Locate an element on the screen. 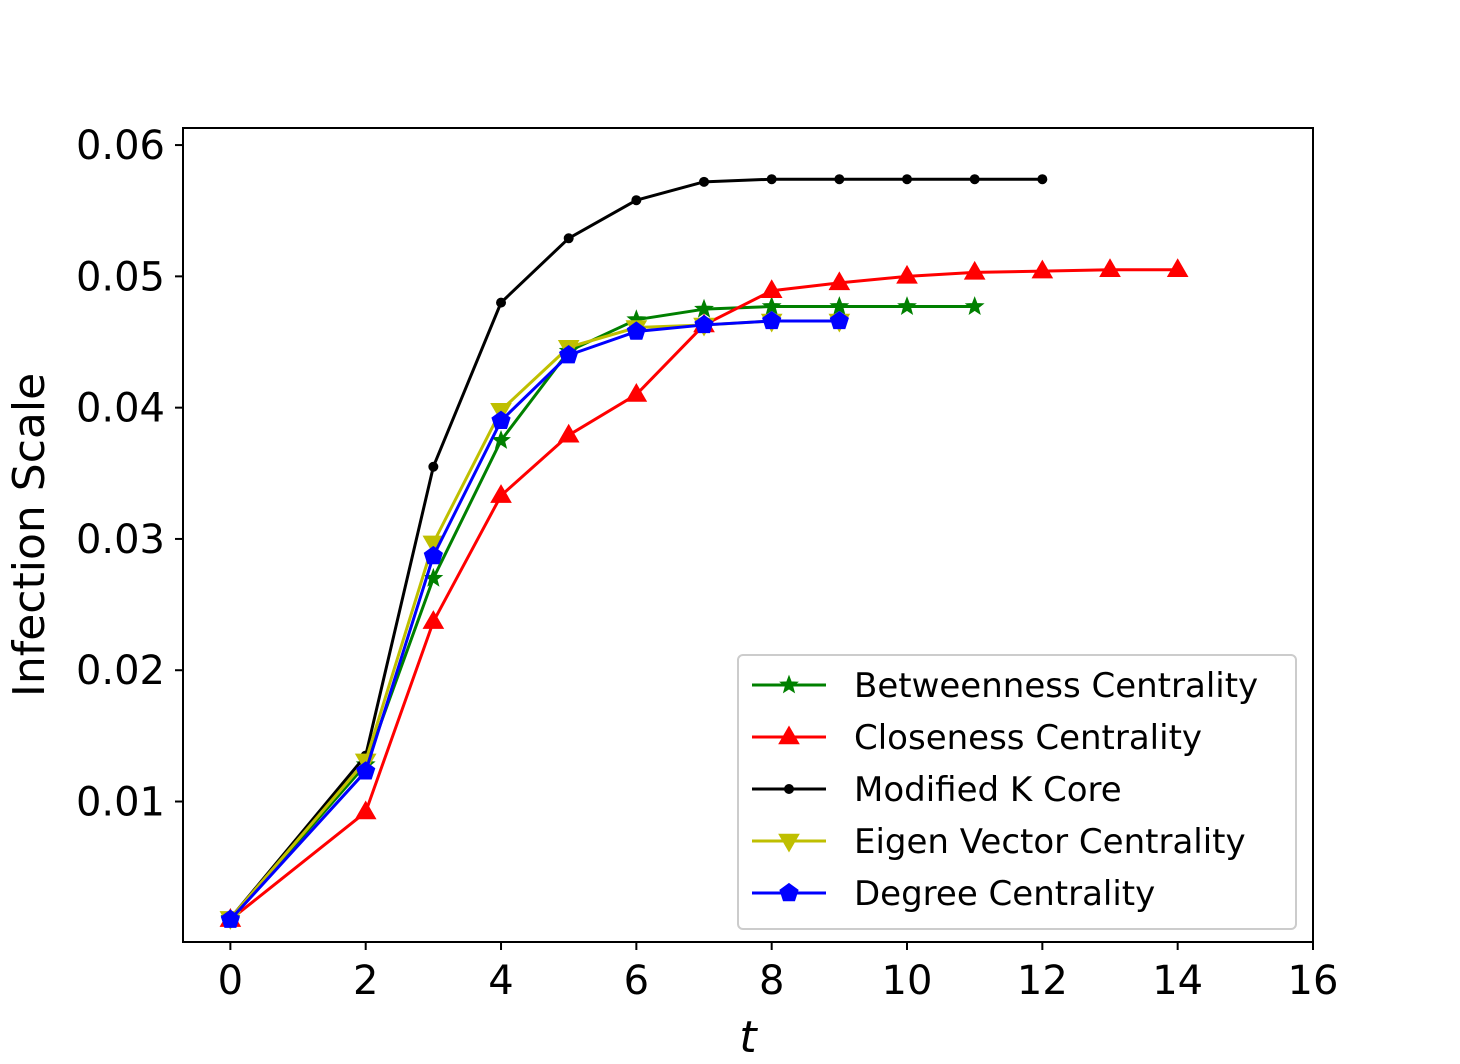 The width and height of the screenshot is (1460, 1064). legend-label: Eigen Vector Centrality is located at coordinates (1050, 842).